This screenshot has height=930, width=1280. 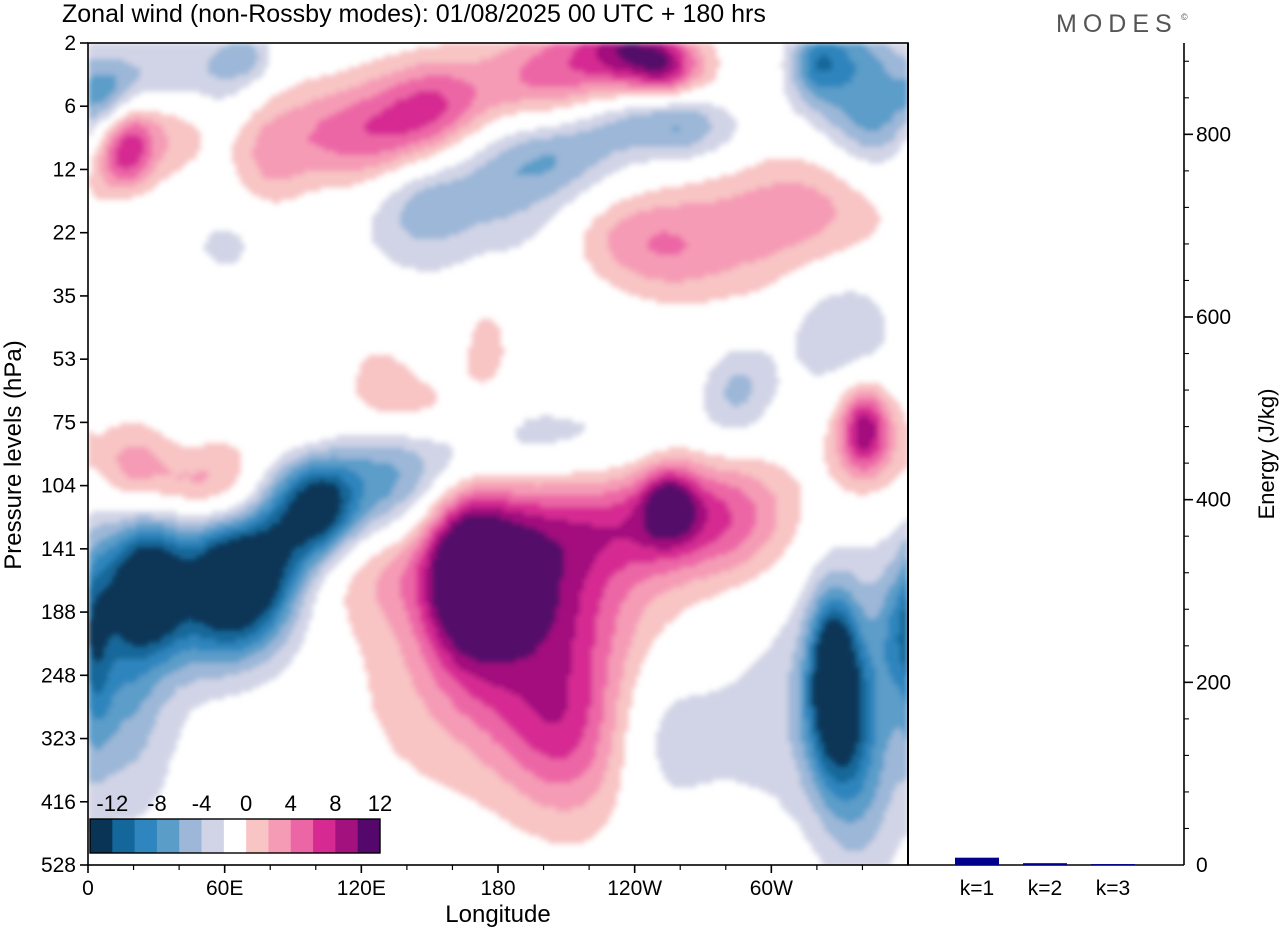 What do you see at coordinates (58, 865) in the screenshot?
I see `y-tick-label: 528` at bounding box center [58, 865].